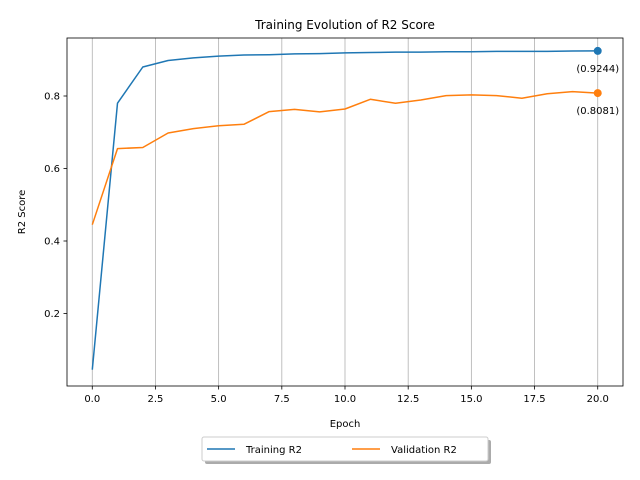 Image resolution: width=640 pixels, height=480 pixels. What do you see at coordinates (344, 25) in the screenshot?
I see `chart-title: Training Evolution of R2 Score` at bounding box center [344, 25].